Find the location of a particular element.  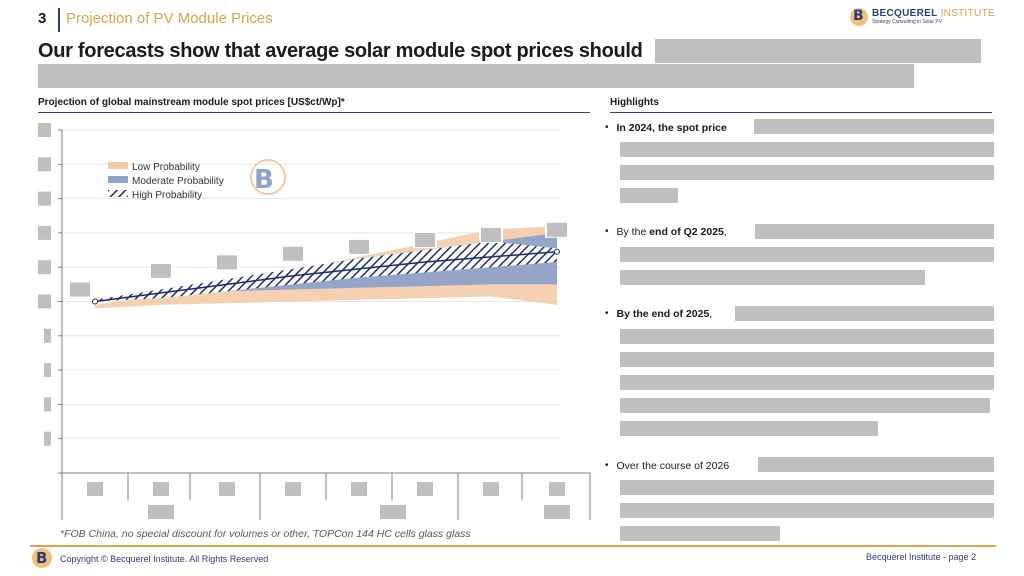

highlight-bullet-2: • By the end of Q2 2025, is located at coordinates (666, 232).